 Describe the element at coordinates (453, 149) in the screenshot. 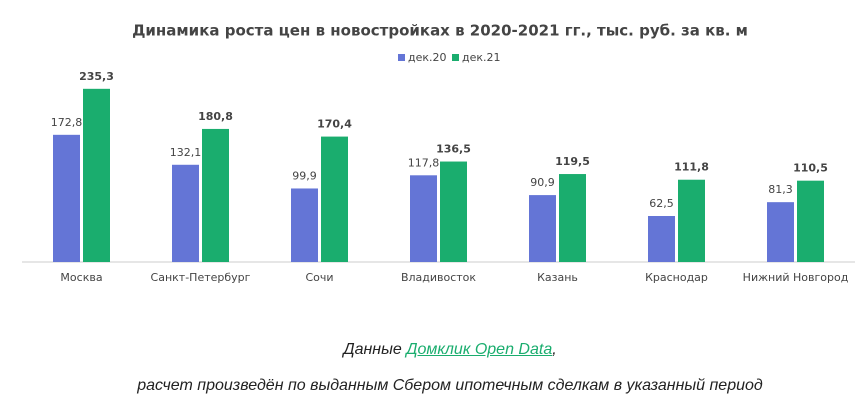

I see `value-label: 136,5` at that location.